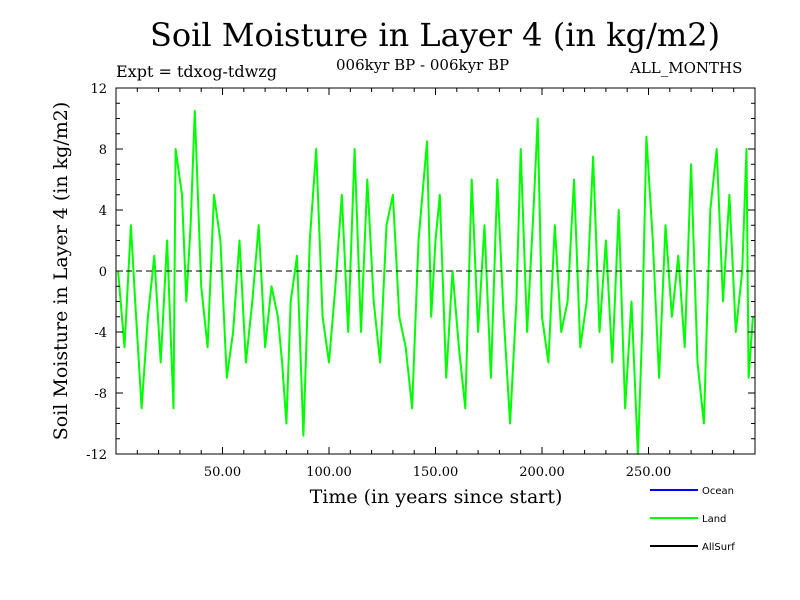 This screenshot has width=800, height=600. What do you see at coordinates (436, 472) in the screenshot?
I see `x-tick-label: 150.00` at bounding box center [436, 472].